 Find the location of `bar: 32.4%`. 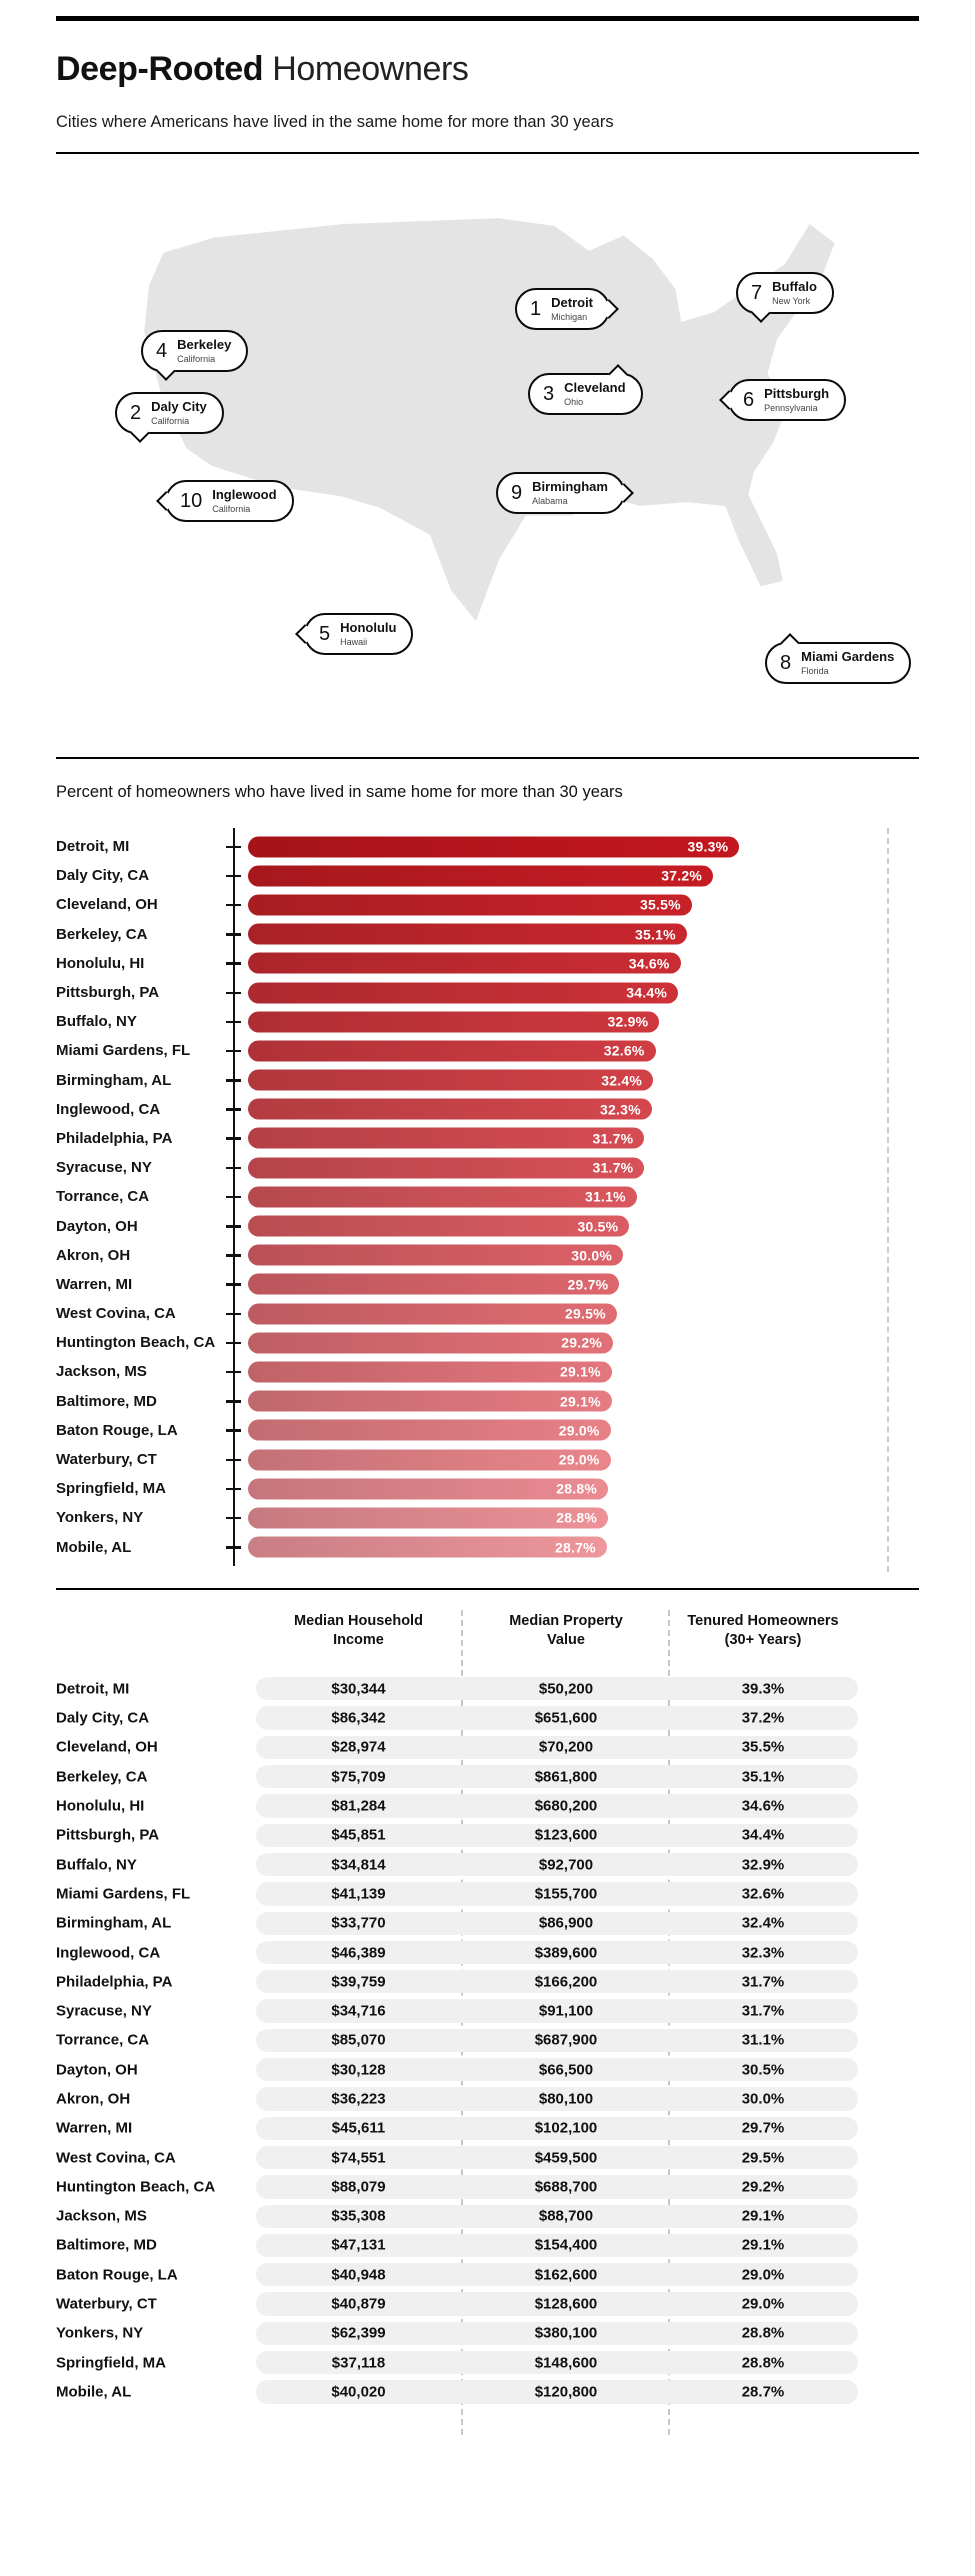

bar: 32.4% is located at coordinates (450, 1080).